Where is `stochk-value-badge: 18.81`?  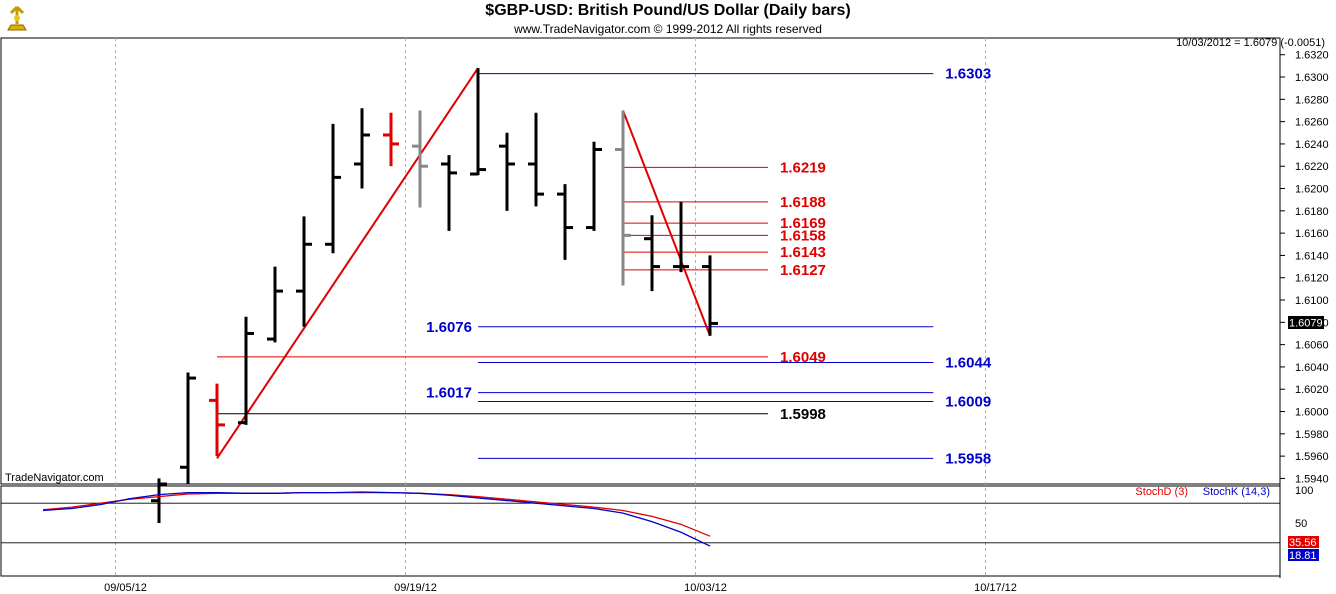
stochk-value-badge: 18.81 is located at coordinates (1303, 555).